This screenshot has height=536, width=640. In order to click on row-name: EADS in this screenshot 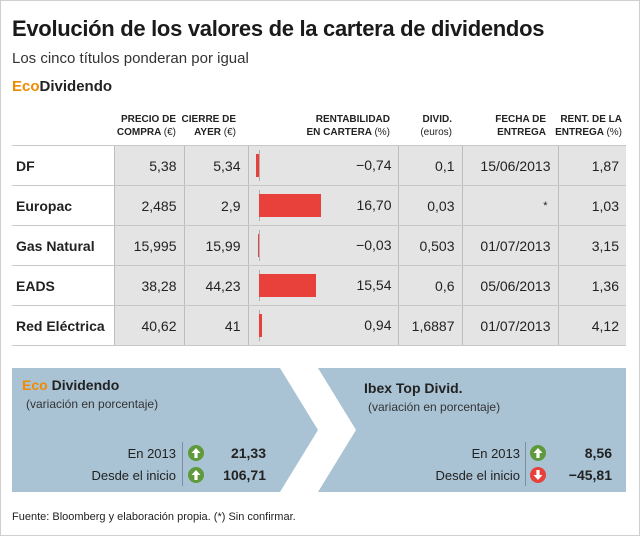, I will do `click(63, 285)`.